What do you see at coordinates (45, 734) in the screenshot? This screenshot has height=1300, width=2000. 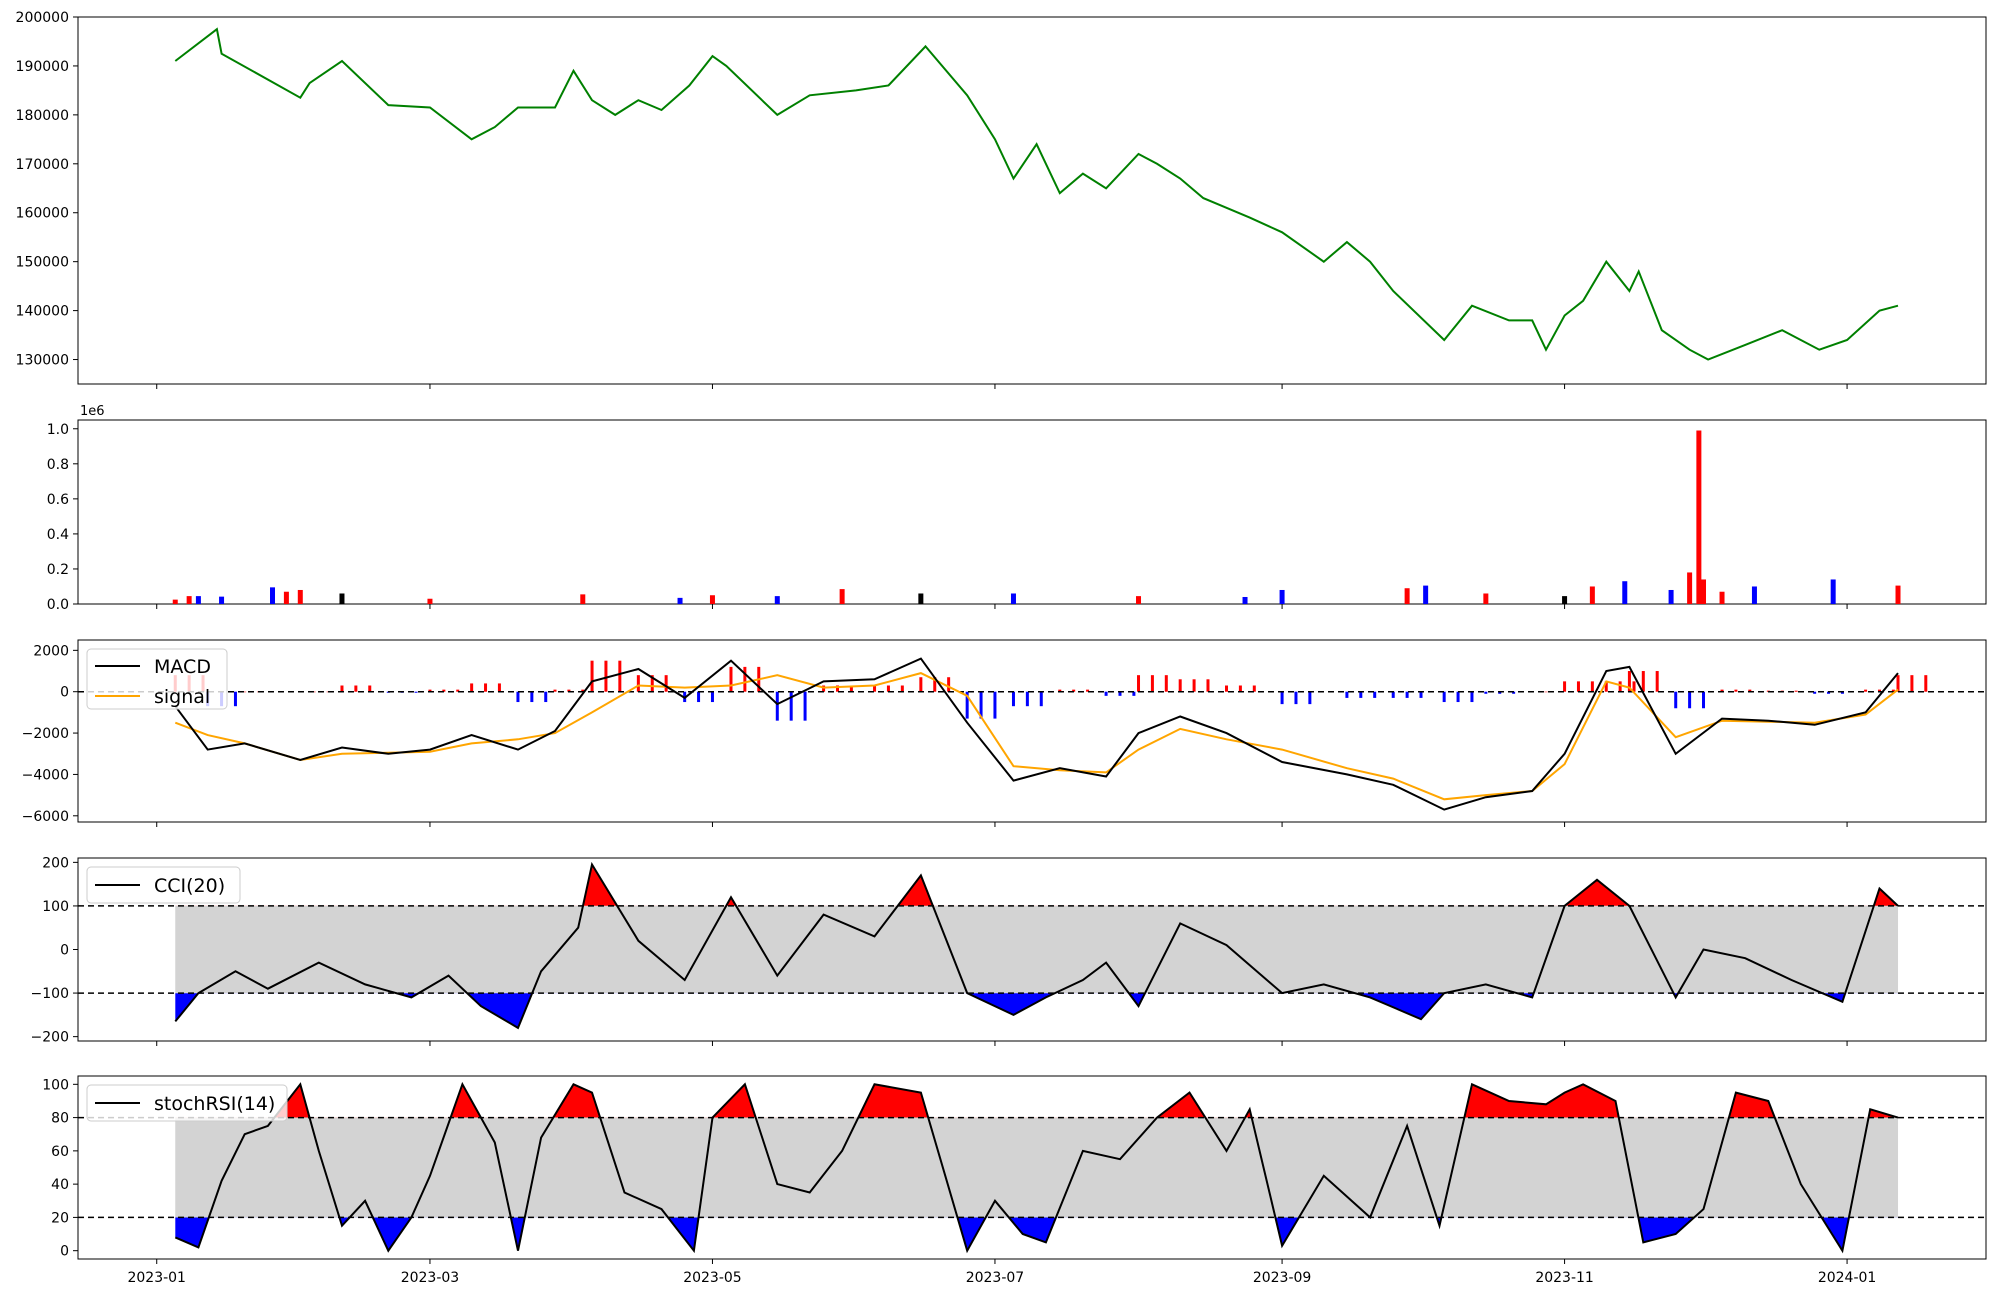 I see `macd-ytick-label: −2000` at bounding box center [45, 734].